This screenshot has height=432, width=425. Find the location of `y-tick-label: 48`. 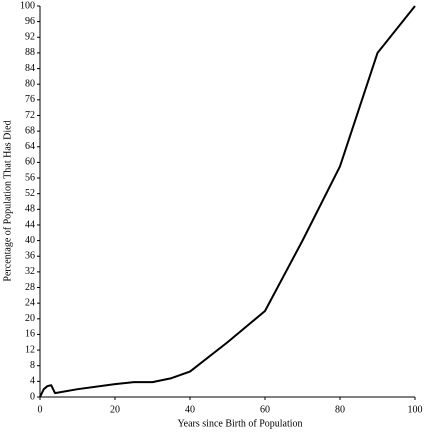

y-tick-label: 48 is located at coordinates (30, 209).